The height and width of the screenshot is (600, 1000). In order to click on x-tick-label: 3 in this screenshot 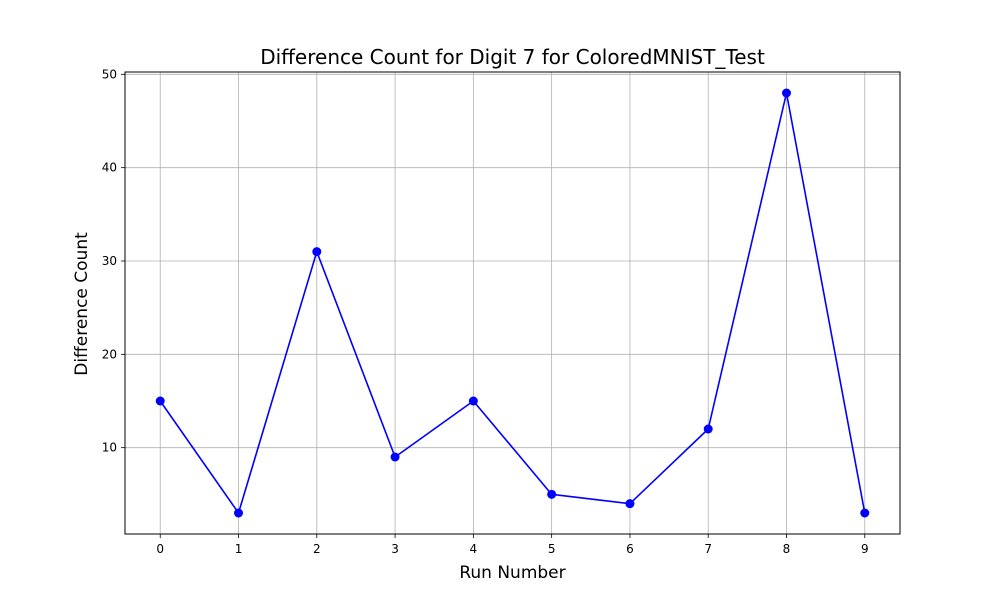, I will do `click(395, 549)`.